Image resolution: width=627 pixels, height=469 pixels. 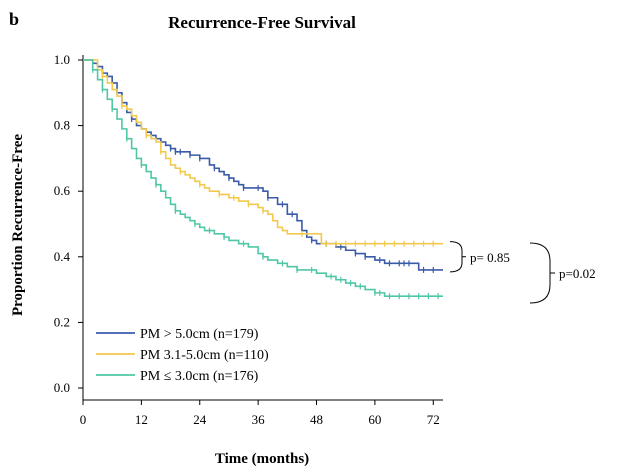 What do you see at coordinates (199, 334) in the screenshot?
I see `legend-label: PM > 5.0cm (n=179)` at bounding box center [199, 334].